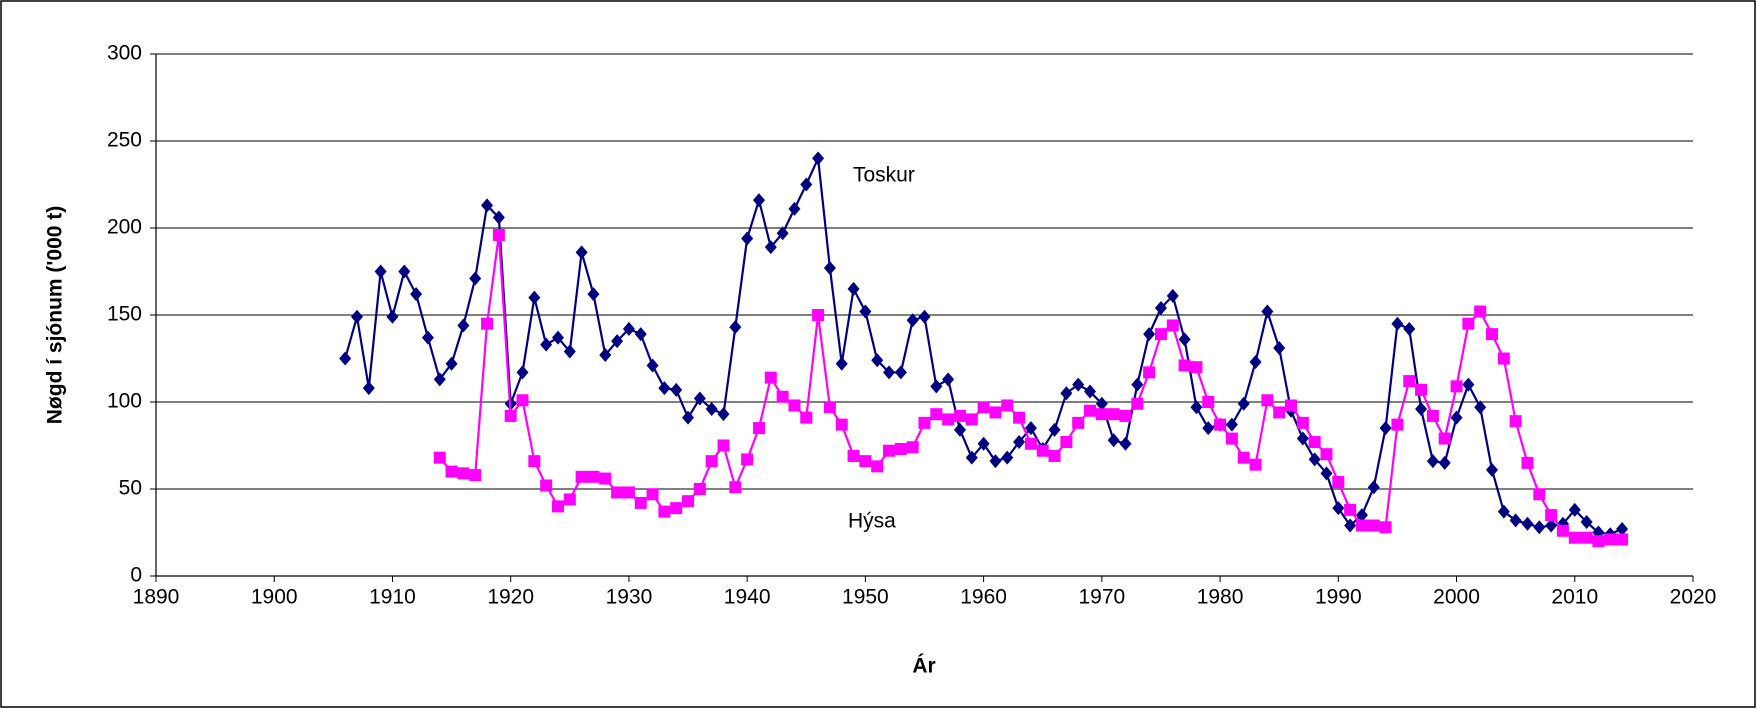 Image resolution: width=1757 pixels, height=709 pixels. What do you see at coordinates (136, 575) in the screenshot?
I see `y-tick-label: 0` at bounding box center [136, 575].